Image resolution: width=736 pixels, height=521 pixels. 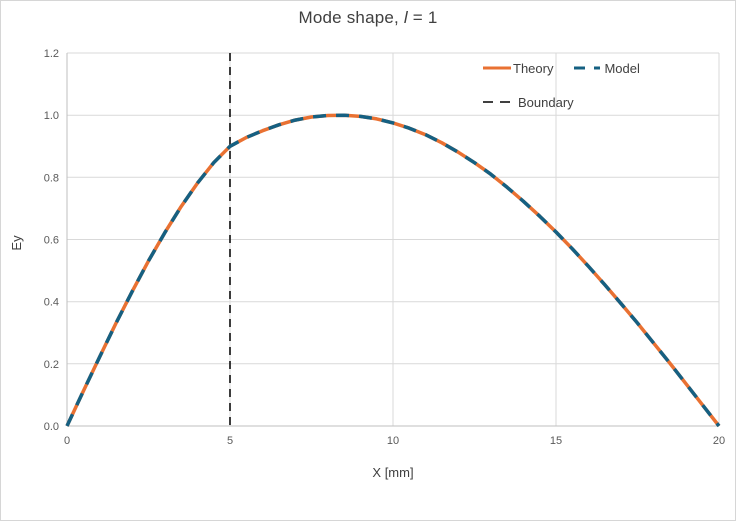 I want to click on x-tick-label: 15, so click(x=556, y=441).